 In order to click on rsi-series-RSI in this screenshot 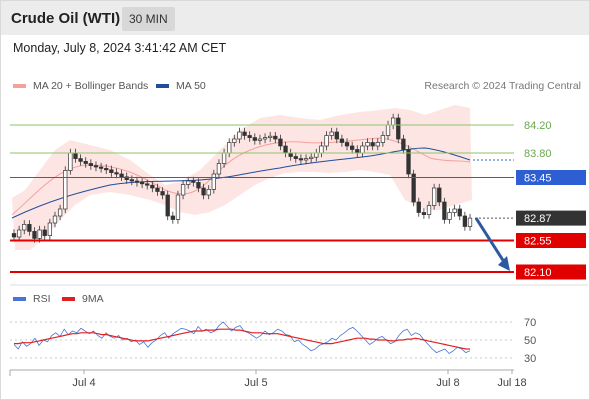, I will do `click(242, 338)`.